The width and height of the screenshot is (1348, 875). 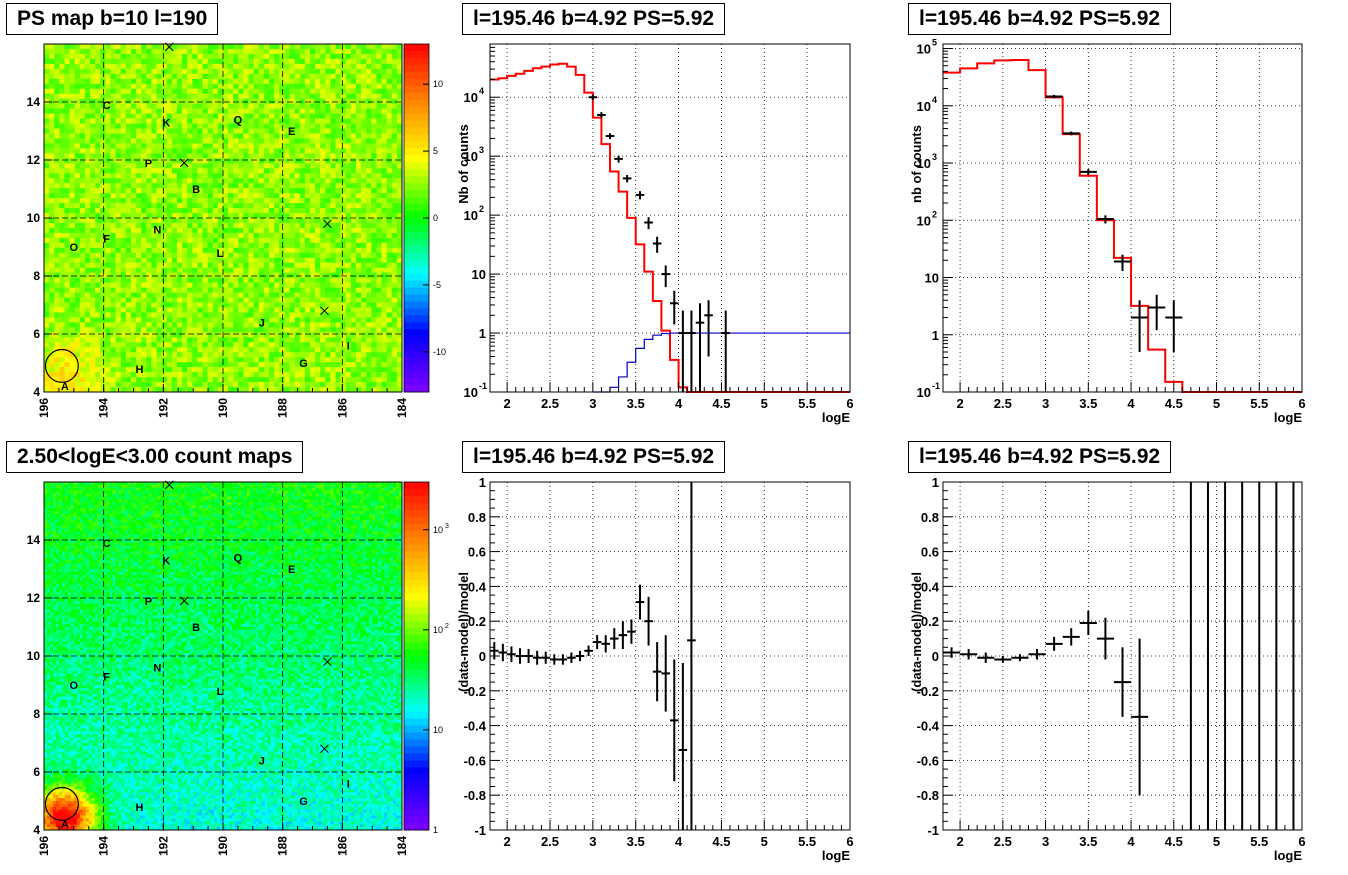 What do you see at coordinates (916, 164) in the screenshot?
I see `plot-ylabel: nb of counts` at bounding box center [916, 164].